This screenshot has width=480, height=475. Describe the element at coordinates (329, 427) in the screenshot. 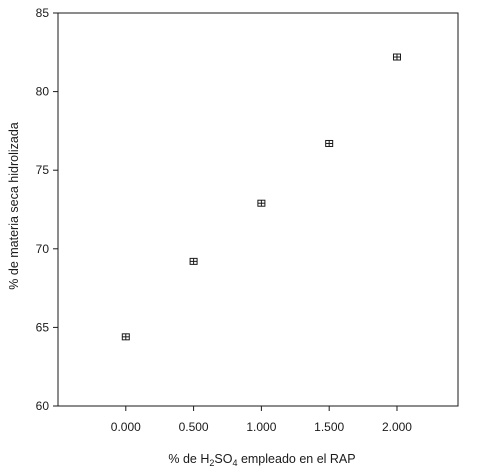

I see `x-tick-label: 1.500` at that location.